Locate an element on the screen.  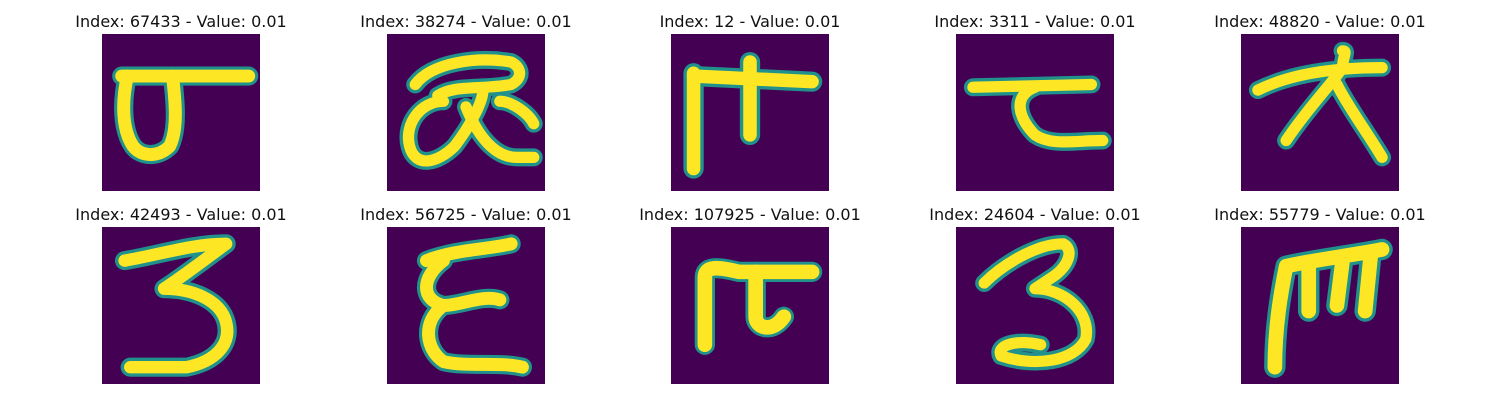
panel-10: Index: 55779 - Value: 0.01 is located at coordinates (1320, 300).